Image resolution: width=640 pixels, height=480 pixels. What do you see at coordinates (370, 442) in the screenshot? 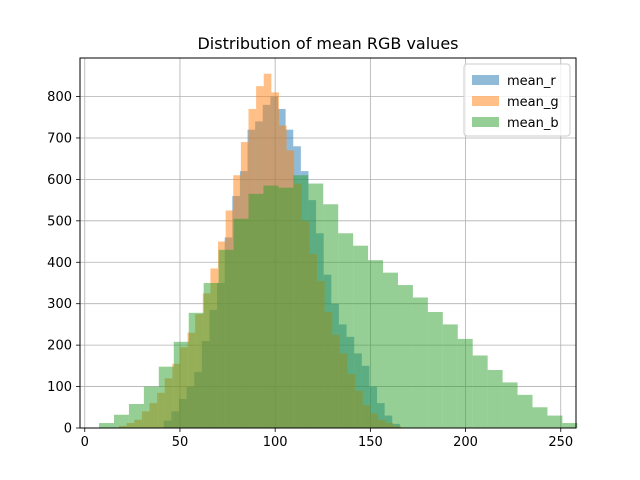
I see `x-tick-label: 150` at bounding box center [370, 442].